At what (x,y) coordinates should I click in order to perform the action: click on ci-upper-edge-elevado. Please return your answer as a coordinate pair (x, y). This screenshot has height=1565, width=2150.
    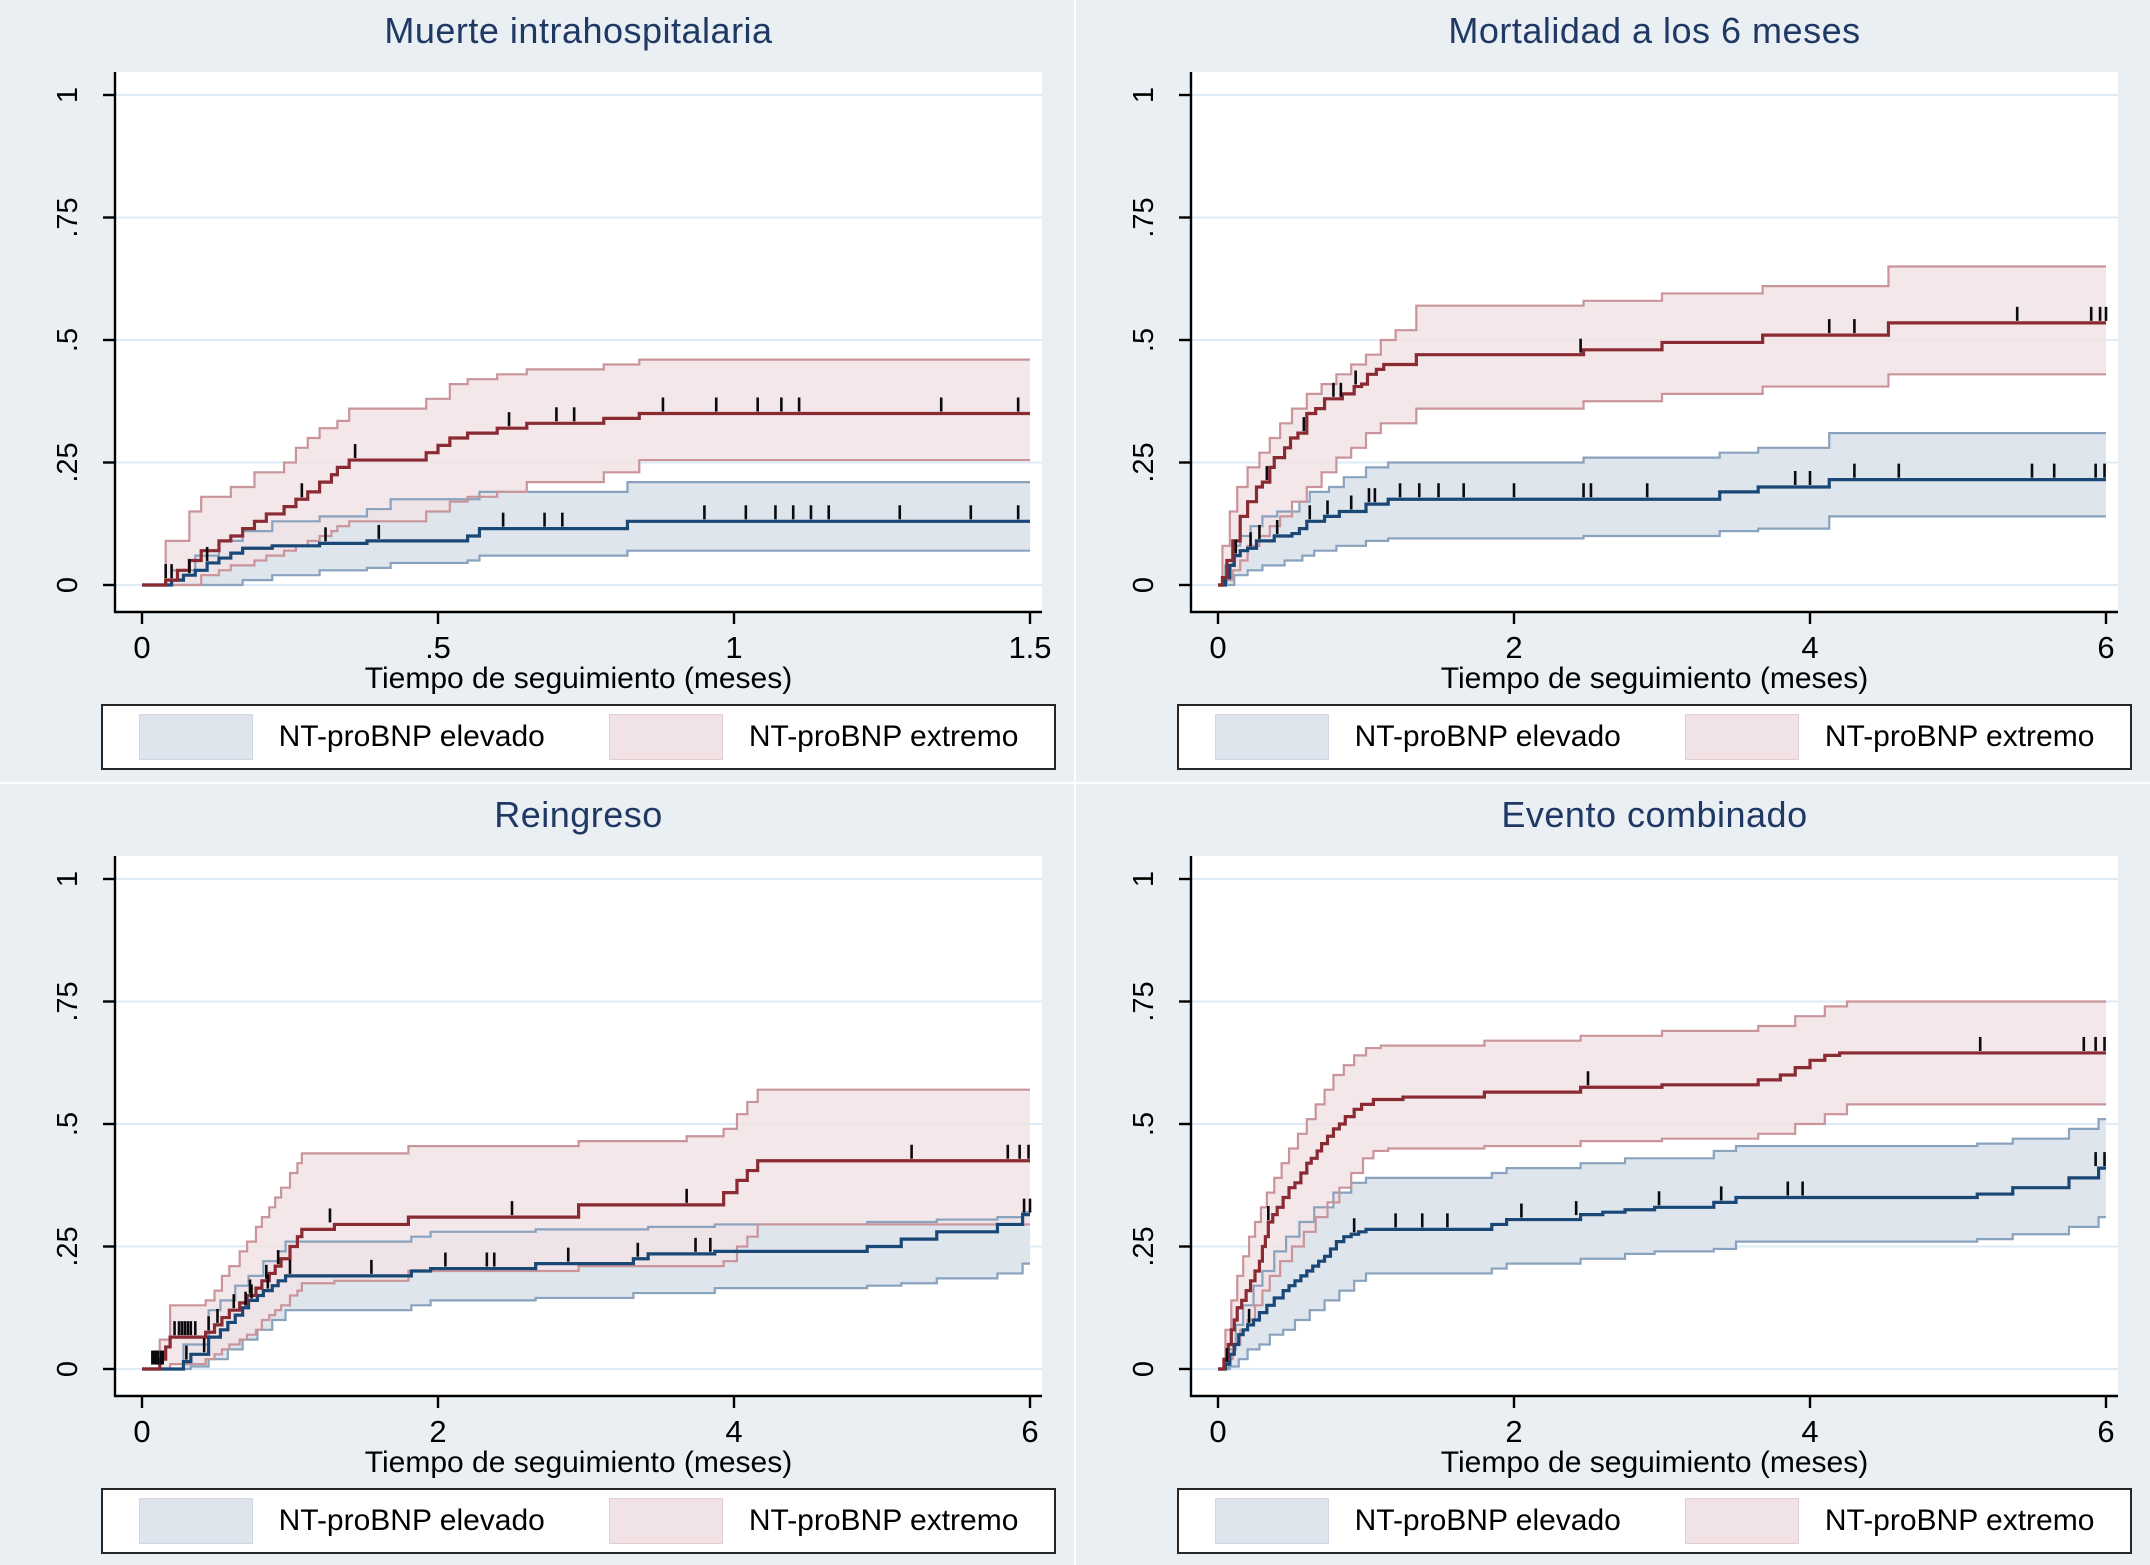
    Looking at the image, I should click on (586, 534).